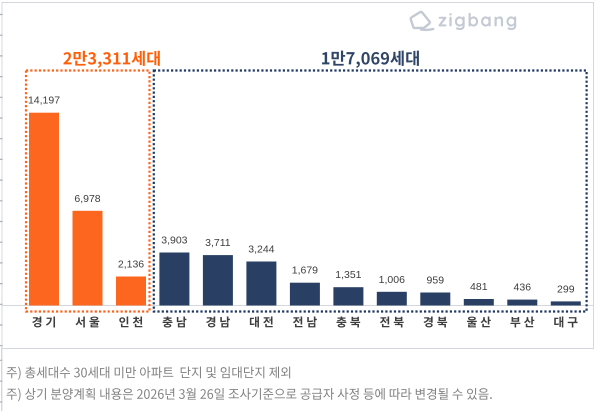 The height and width of the screenshot is (416, 611). I want to click on svg-text: 3,903, so click(174, 241).